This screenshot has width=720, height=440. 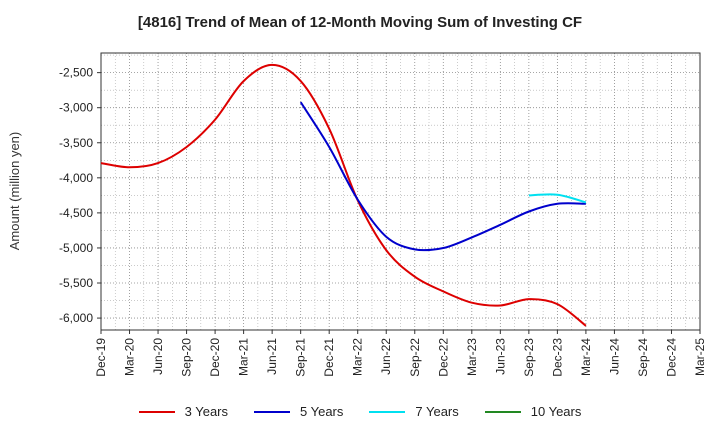 I want to click on y-tick-label: -2,500, so click(x=76, y=73).